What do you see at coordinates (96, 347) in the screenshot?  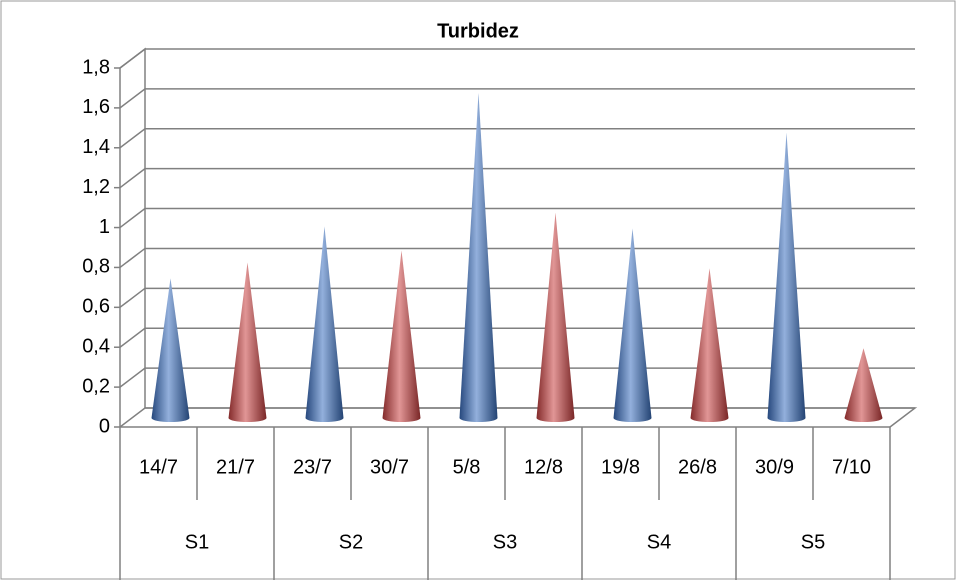 I see `y-tick-label: 0,4` at bounding box center [96, 347].